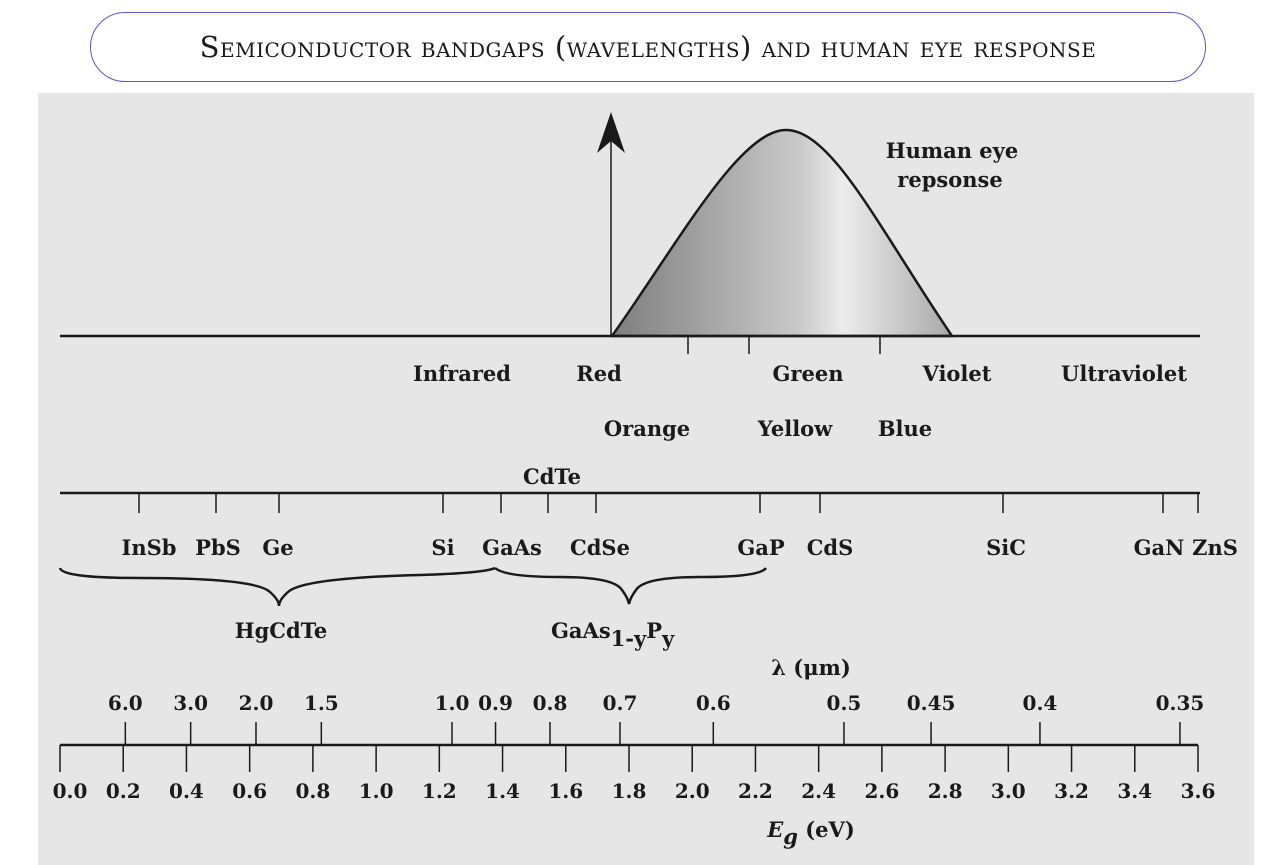 This screenshot has width=1284, height=865. I want to click on wavelength-axis-label: λ (μm), so click(811, 667).